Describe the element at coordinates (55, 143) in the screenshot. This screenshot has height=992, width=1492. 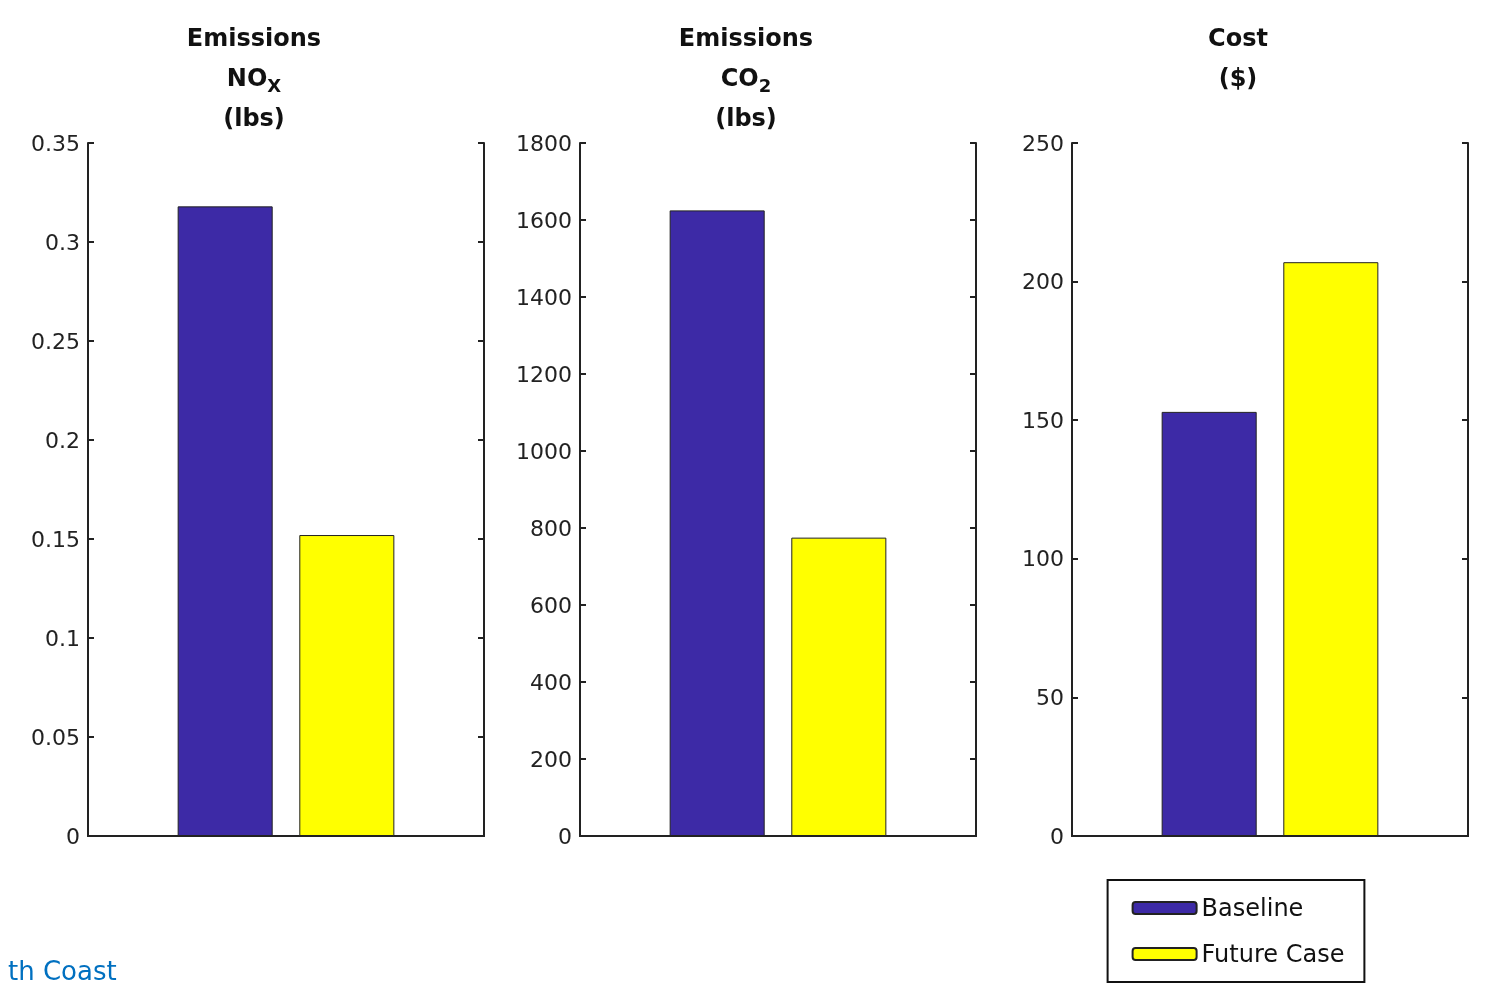
I see `y-tick-label: 0.35` at that location.